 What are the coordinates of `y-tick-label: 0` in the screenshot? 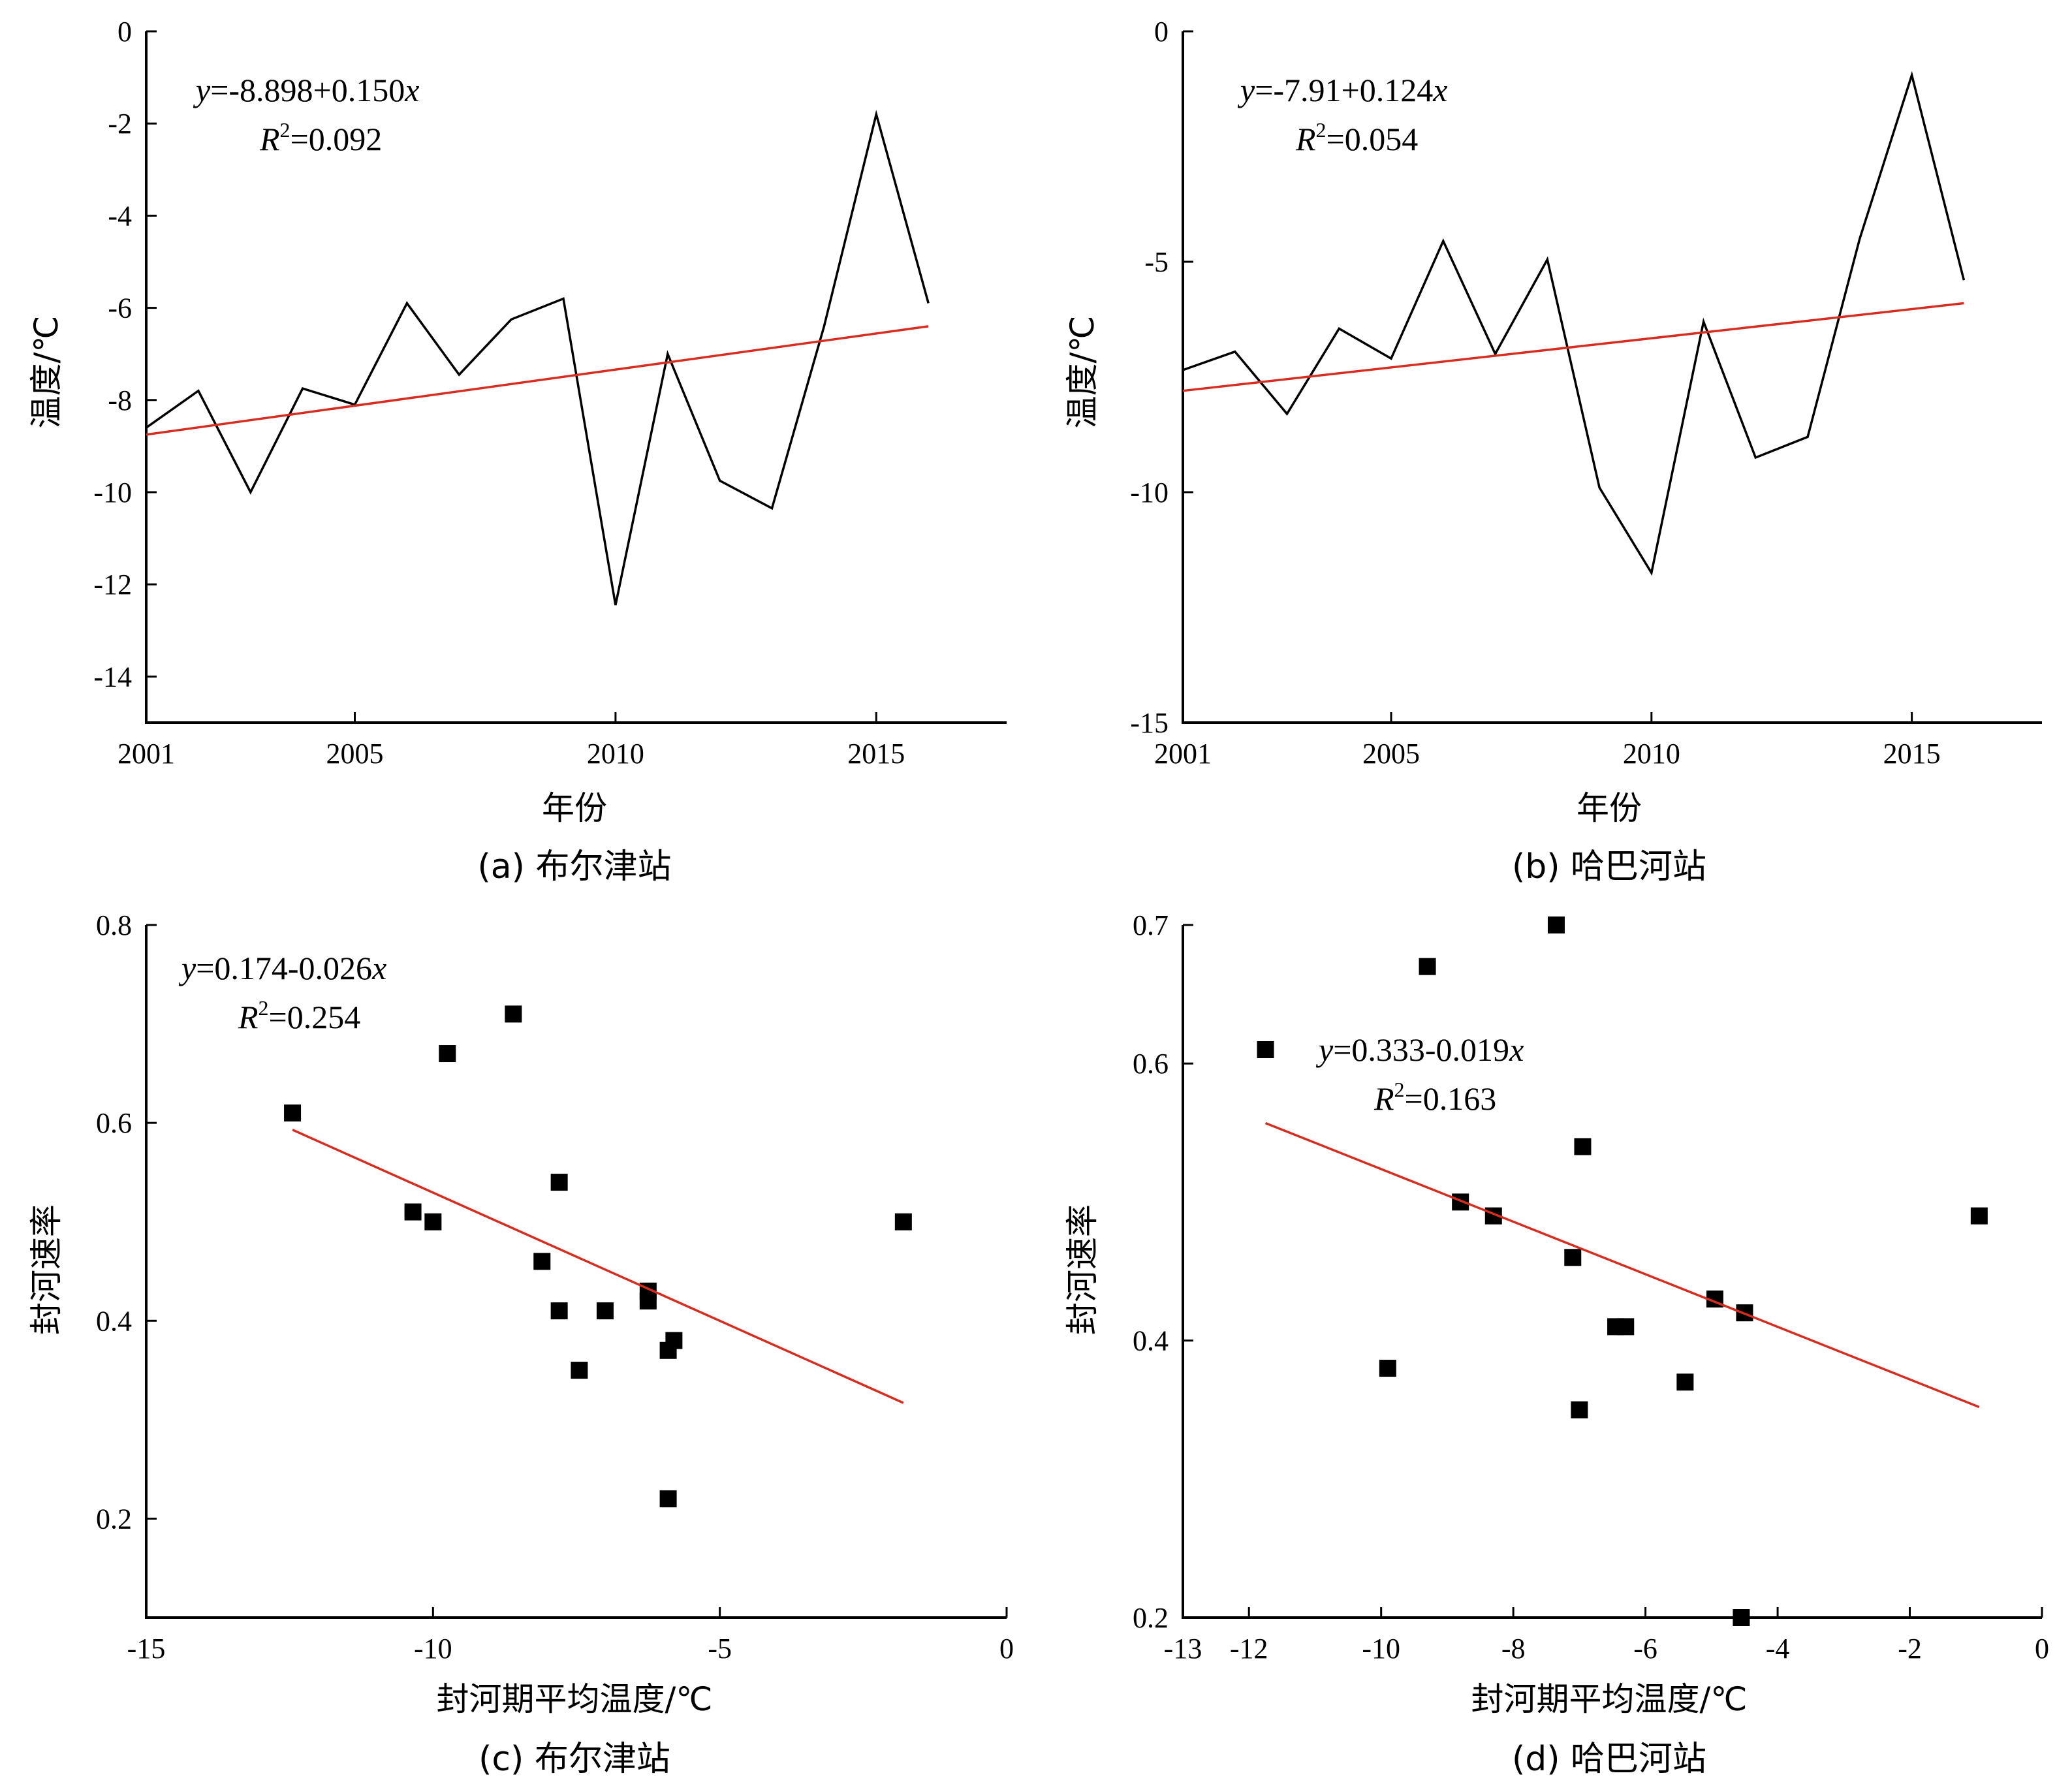 It's located at (125, 32).